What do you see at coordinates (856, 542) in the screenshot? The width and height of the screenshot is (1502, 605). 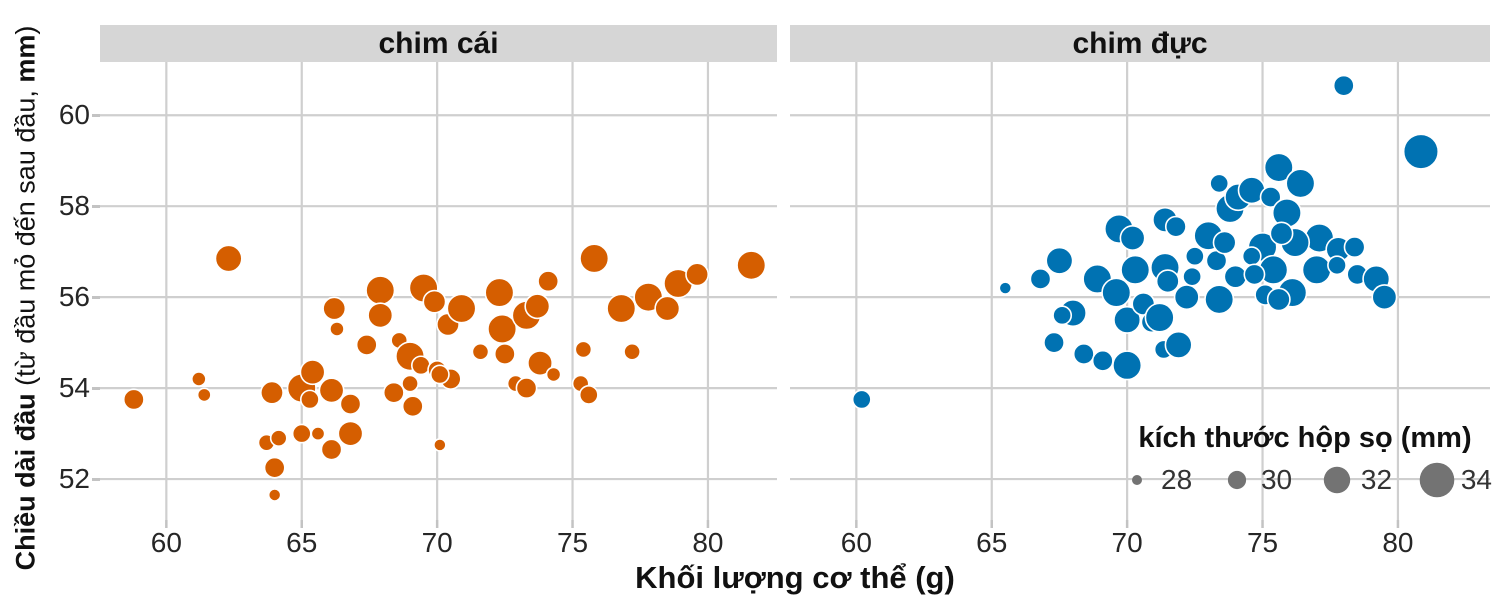 I see `x-tick-label: 60` at bounding box center [856, 542].